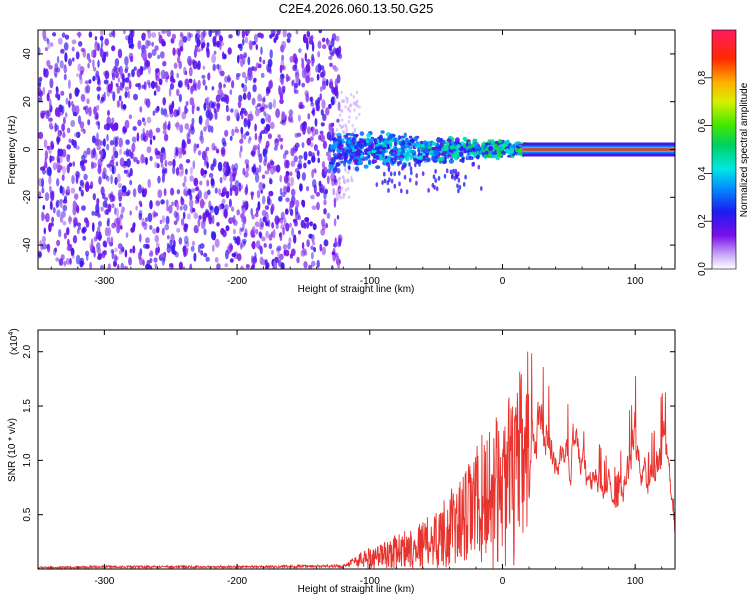  Describe the element at coordinates (27, 351) in the screenshot. I see `y-tick-label: 2.0` at that location.